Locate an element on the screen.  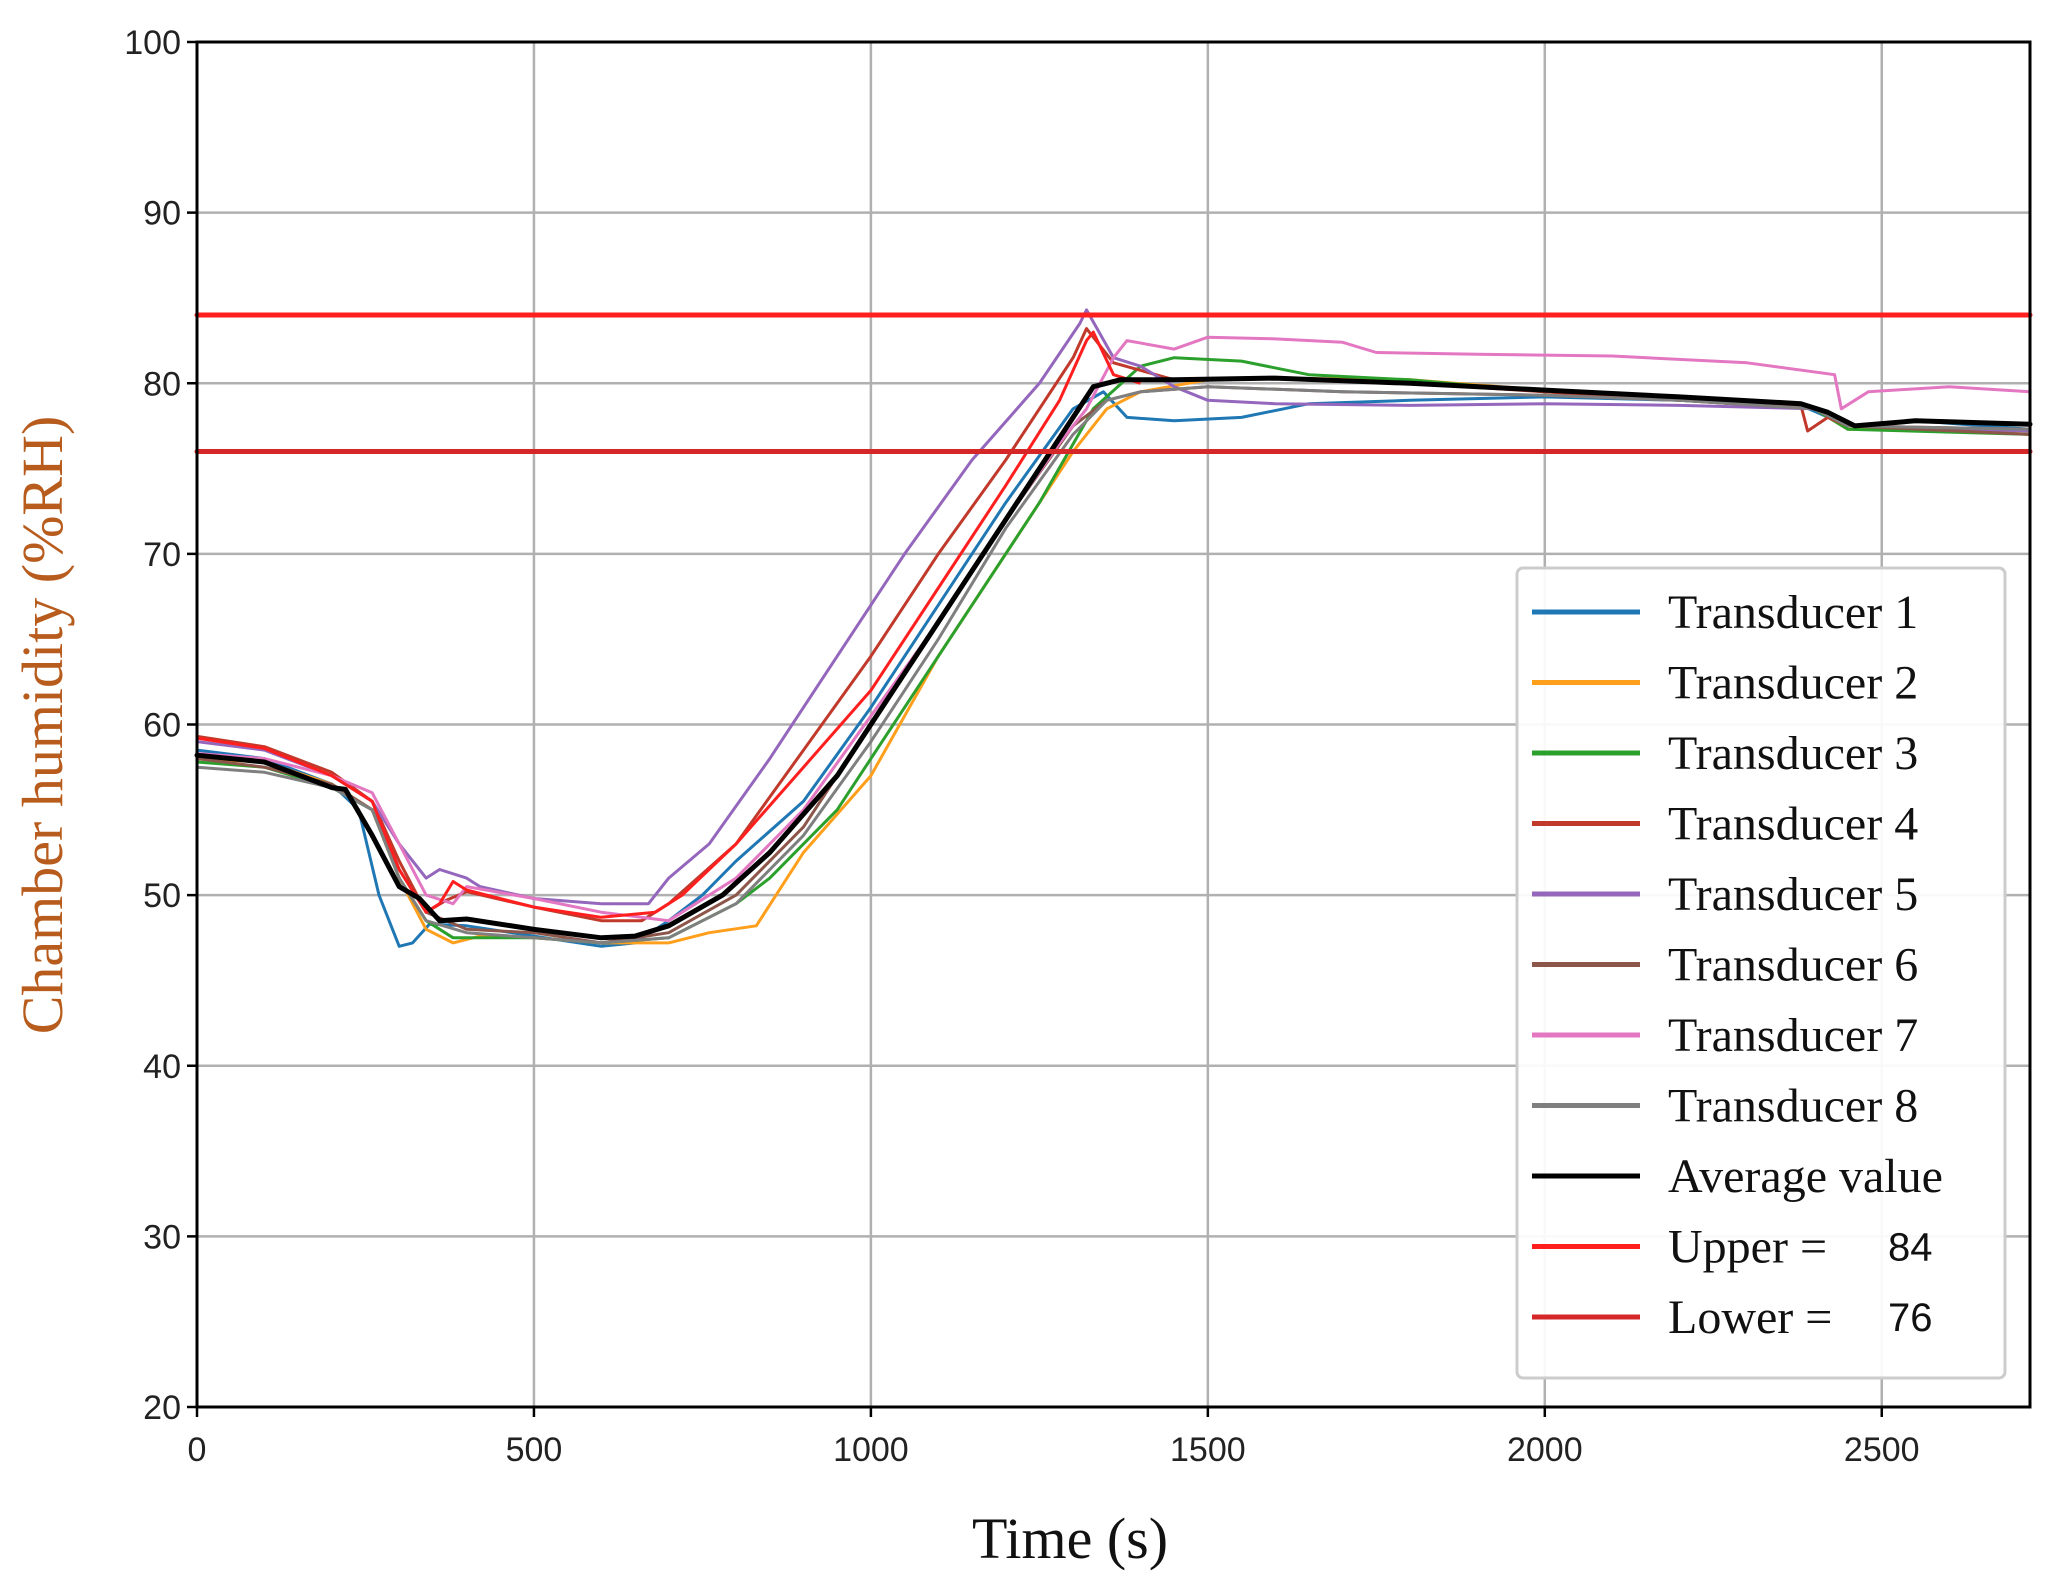
x-tick-label: 1000 is located at coordinates (871, 1450).